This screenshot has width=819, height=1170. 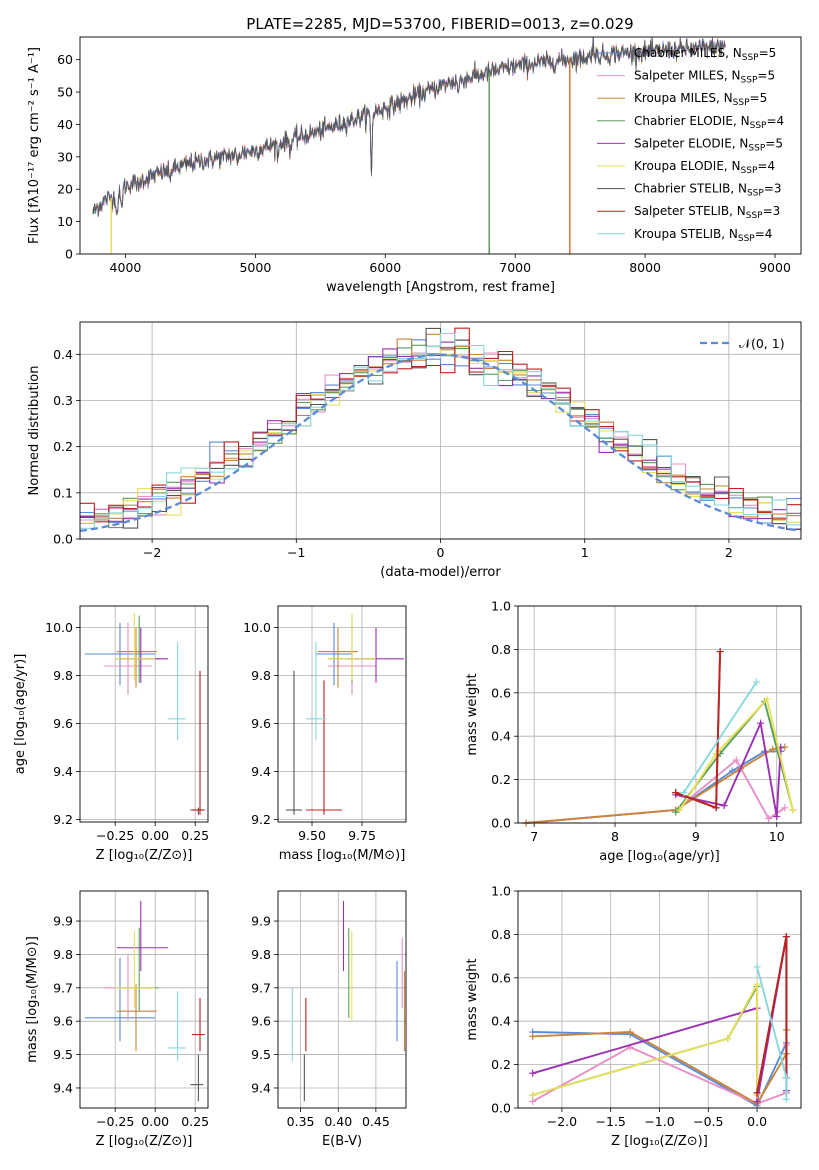 I want to click on y-tick-label: 9.9, so click(x=261, y=921).